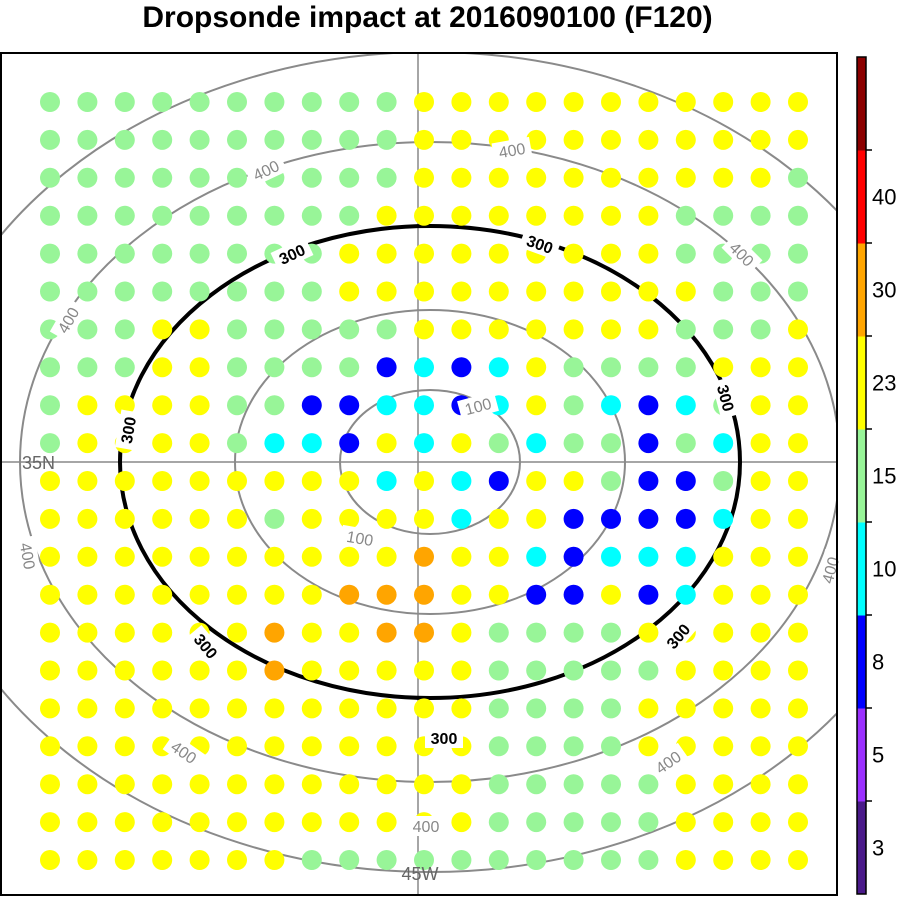 This screenshot has width=898, height=900. I want to click on colorbar: 3 5 8 10 15 23 30 40, so click(876, 475).